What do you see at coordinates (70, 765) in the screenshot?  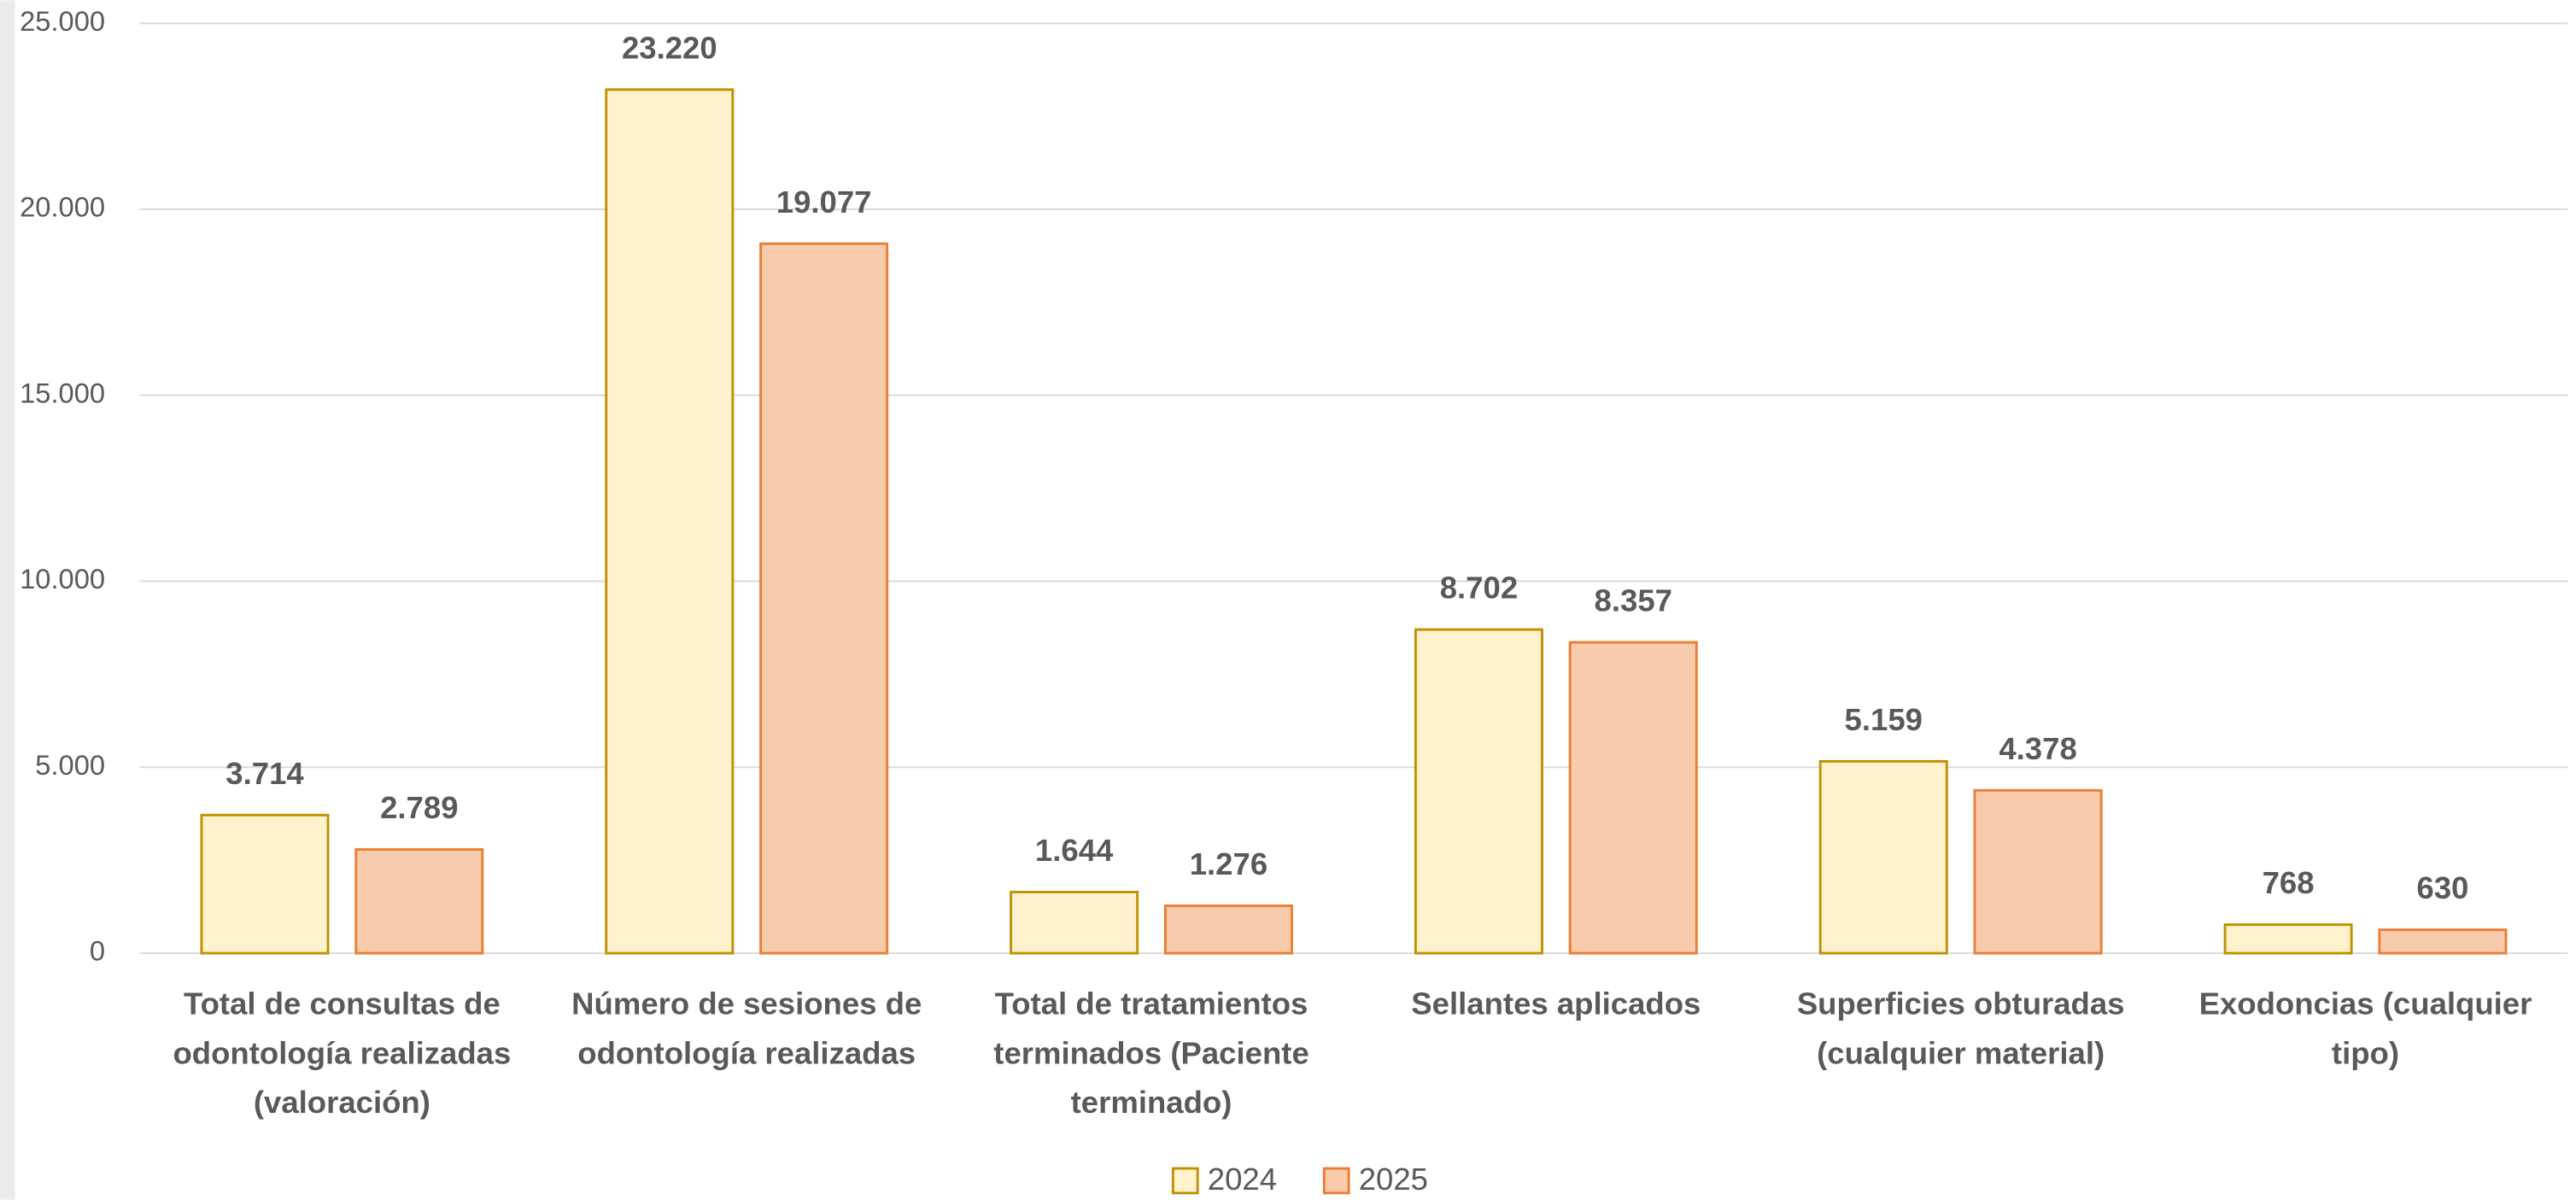 I see `y-tick-label: 5.000` at bounding box center [70, 765].